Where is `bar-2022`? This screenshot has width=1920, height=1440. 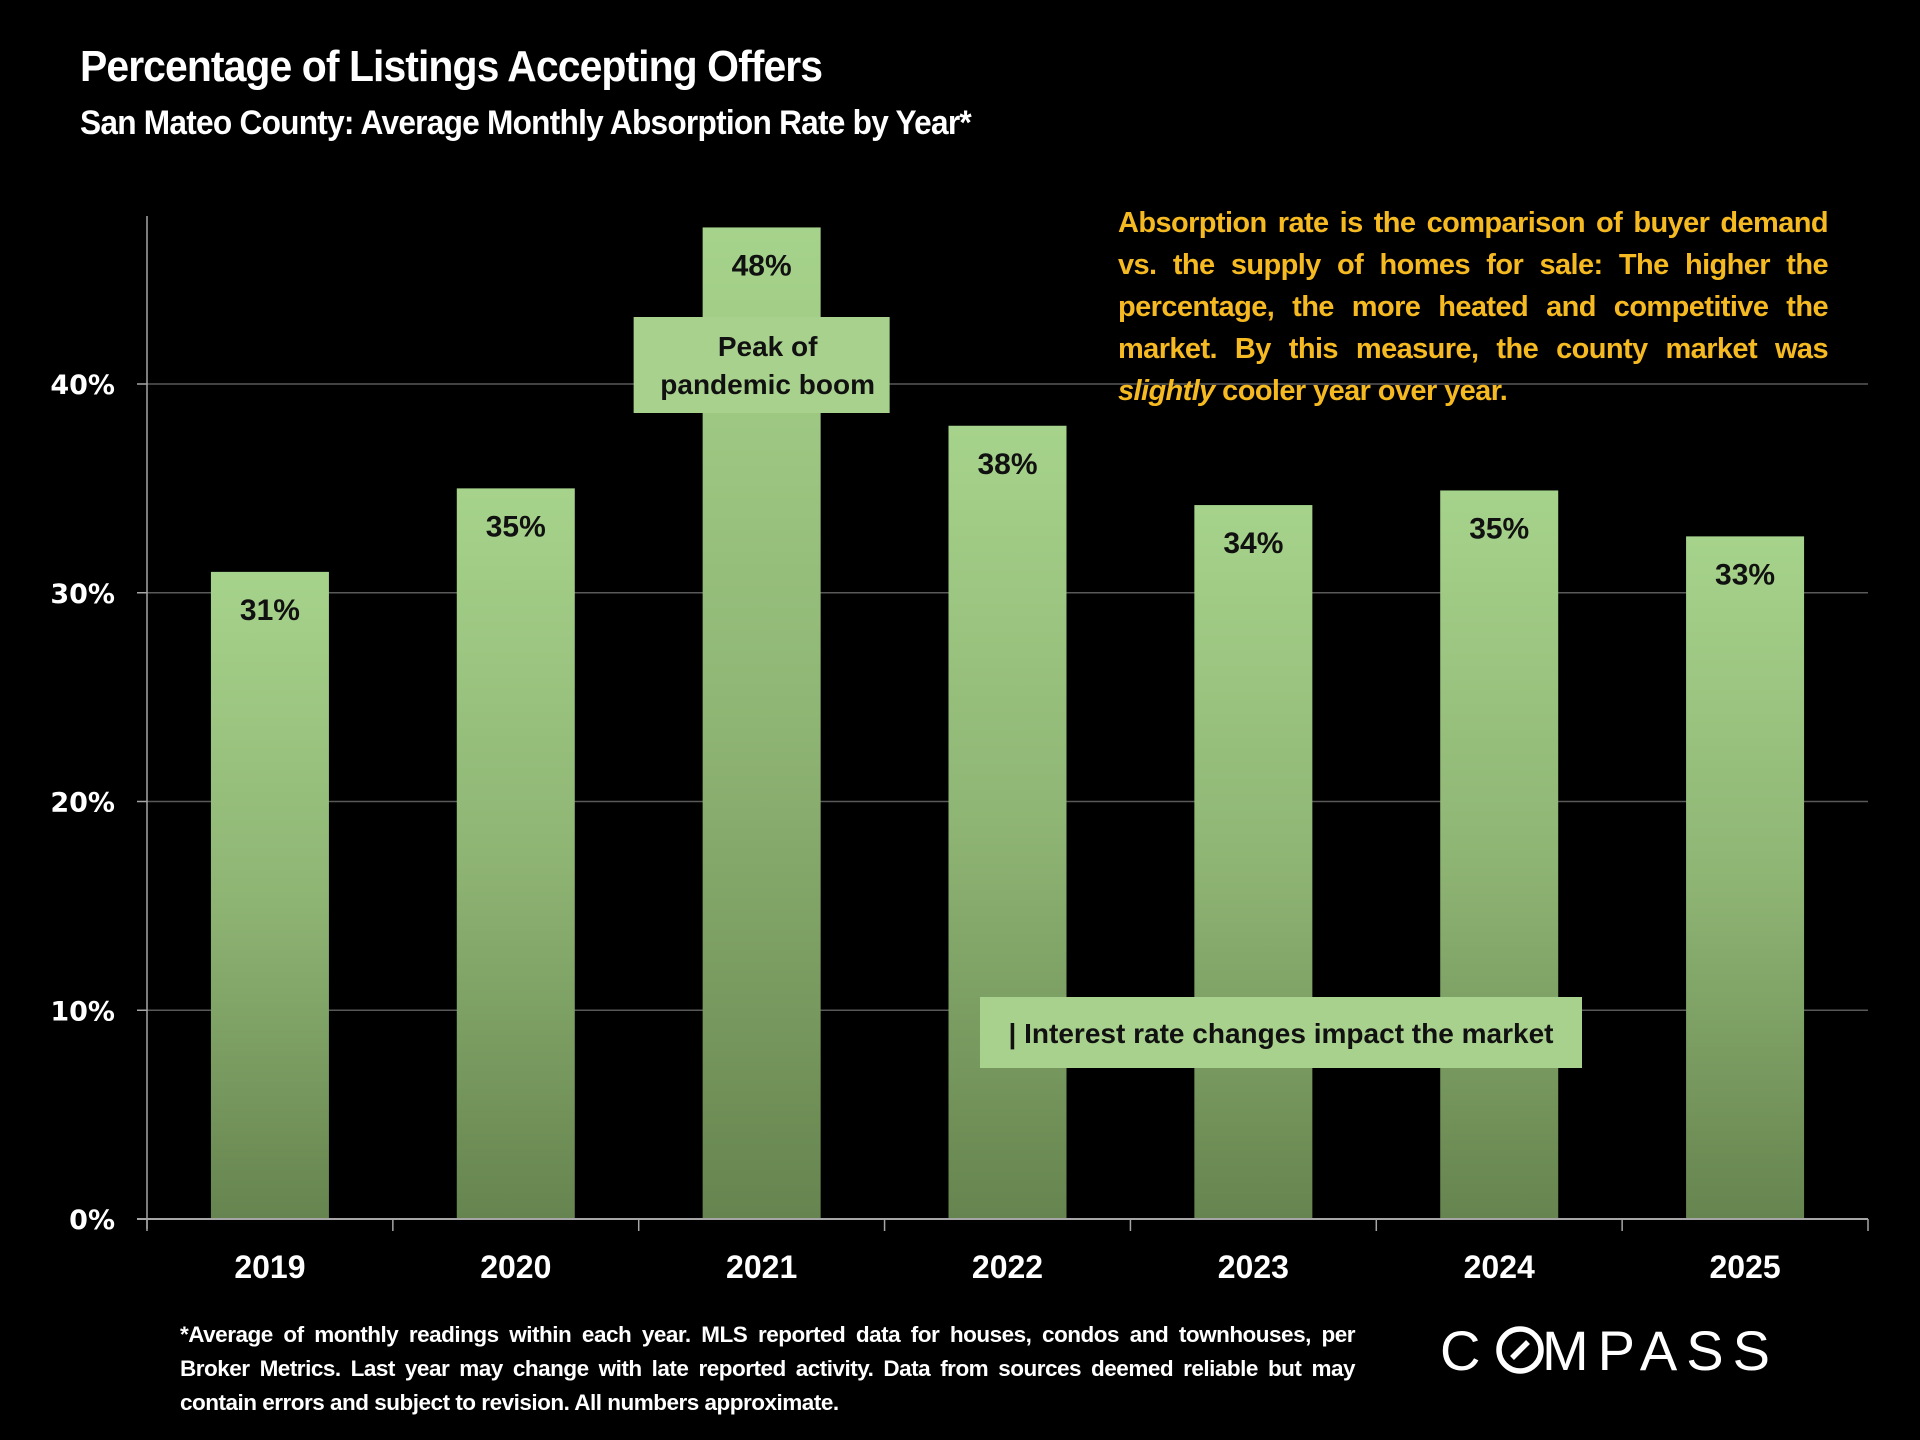 bar-2022 is located at coordinates (1007, 822).